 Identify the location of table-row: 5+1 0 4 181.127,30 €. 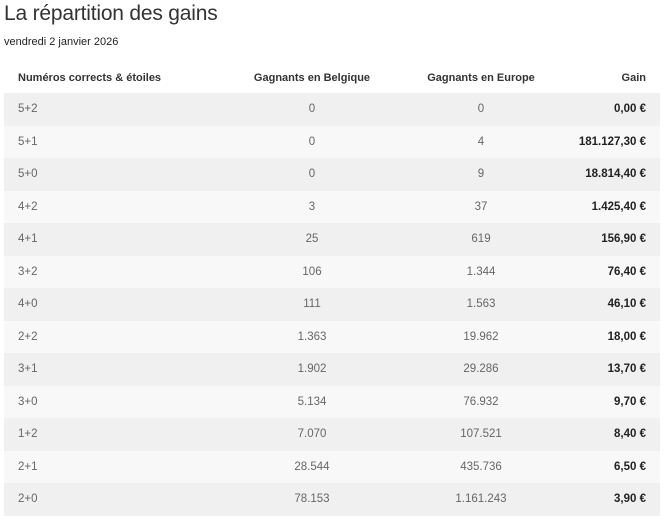
(332, 141).